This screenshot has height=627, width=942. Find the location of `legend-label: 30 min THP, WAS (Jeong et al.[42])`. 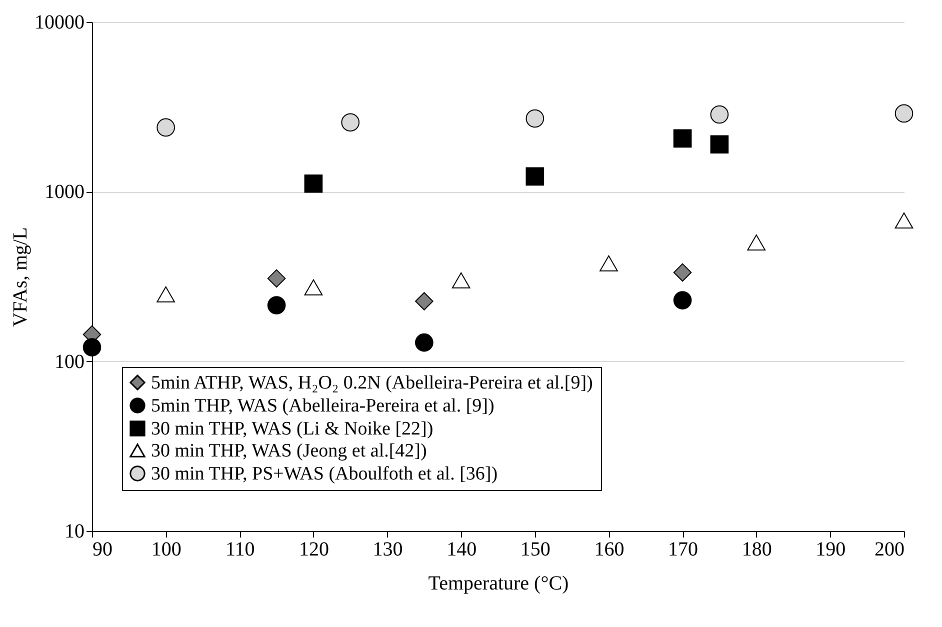

legend-label: 30 min THP, WAS (Jeong et al.[42]) is located at coordinates (289, 451).